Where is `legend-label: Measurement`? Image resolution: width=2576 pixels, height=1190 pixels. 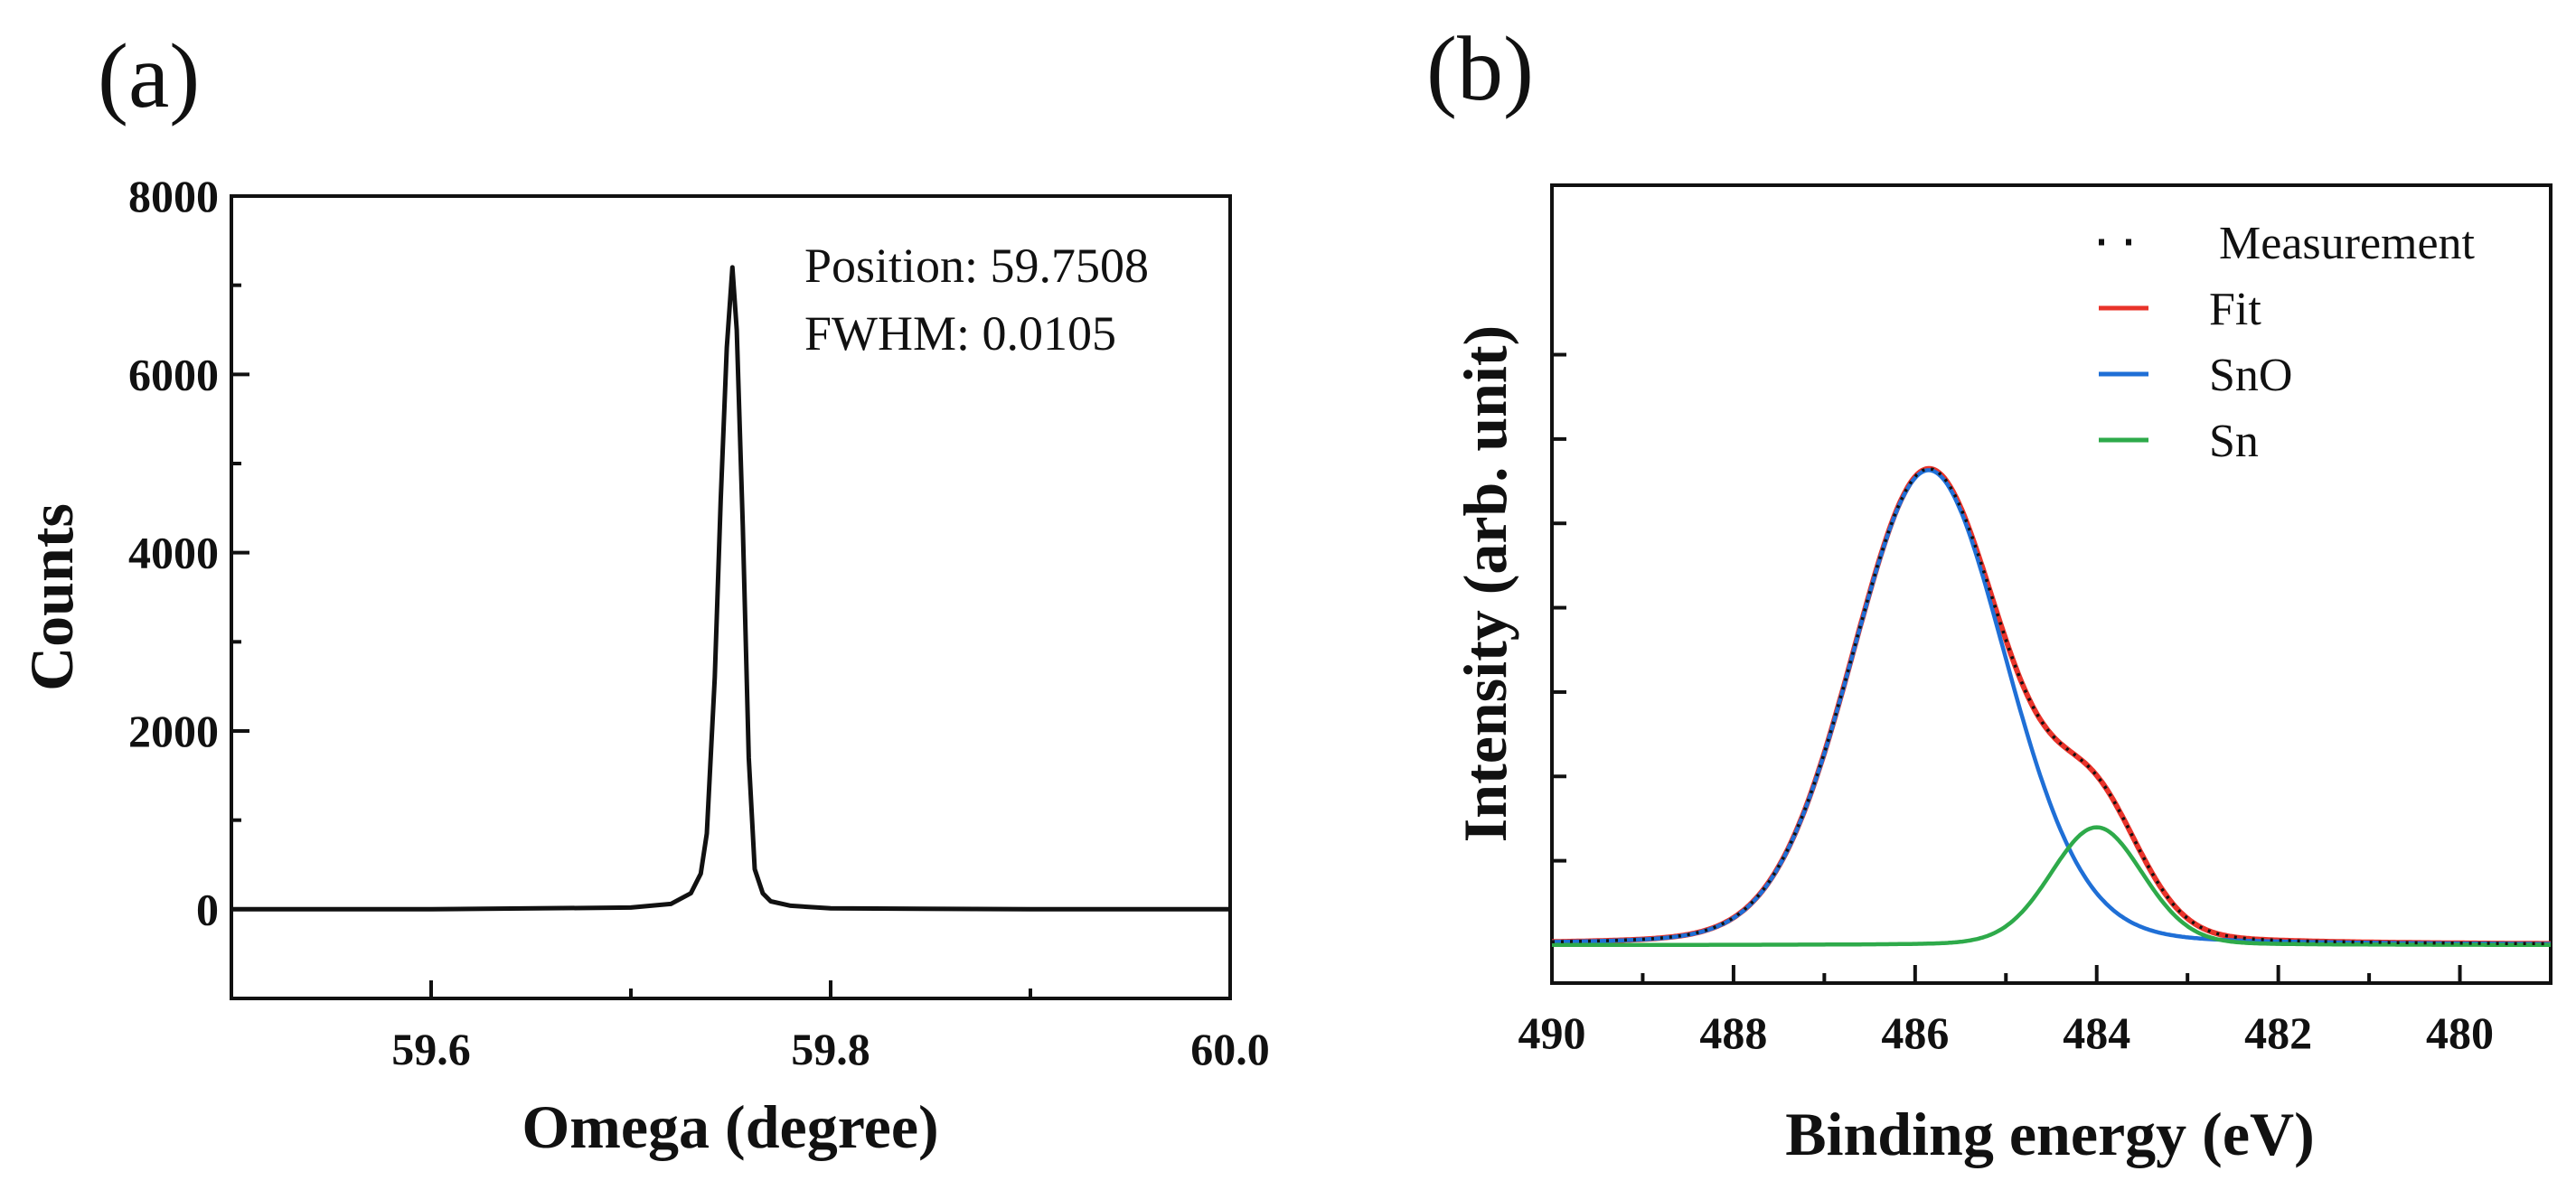
legend-label: Measurement is located at coordinates (2347, 243).